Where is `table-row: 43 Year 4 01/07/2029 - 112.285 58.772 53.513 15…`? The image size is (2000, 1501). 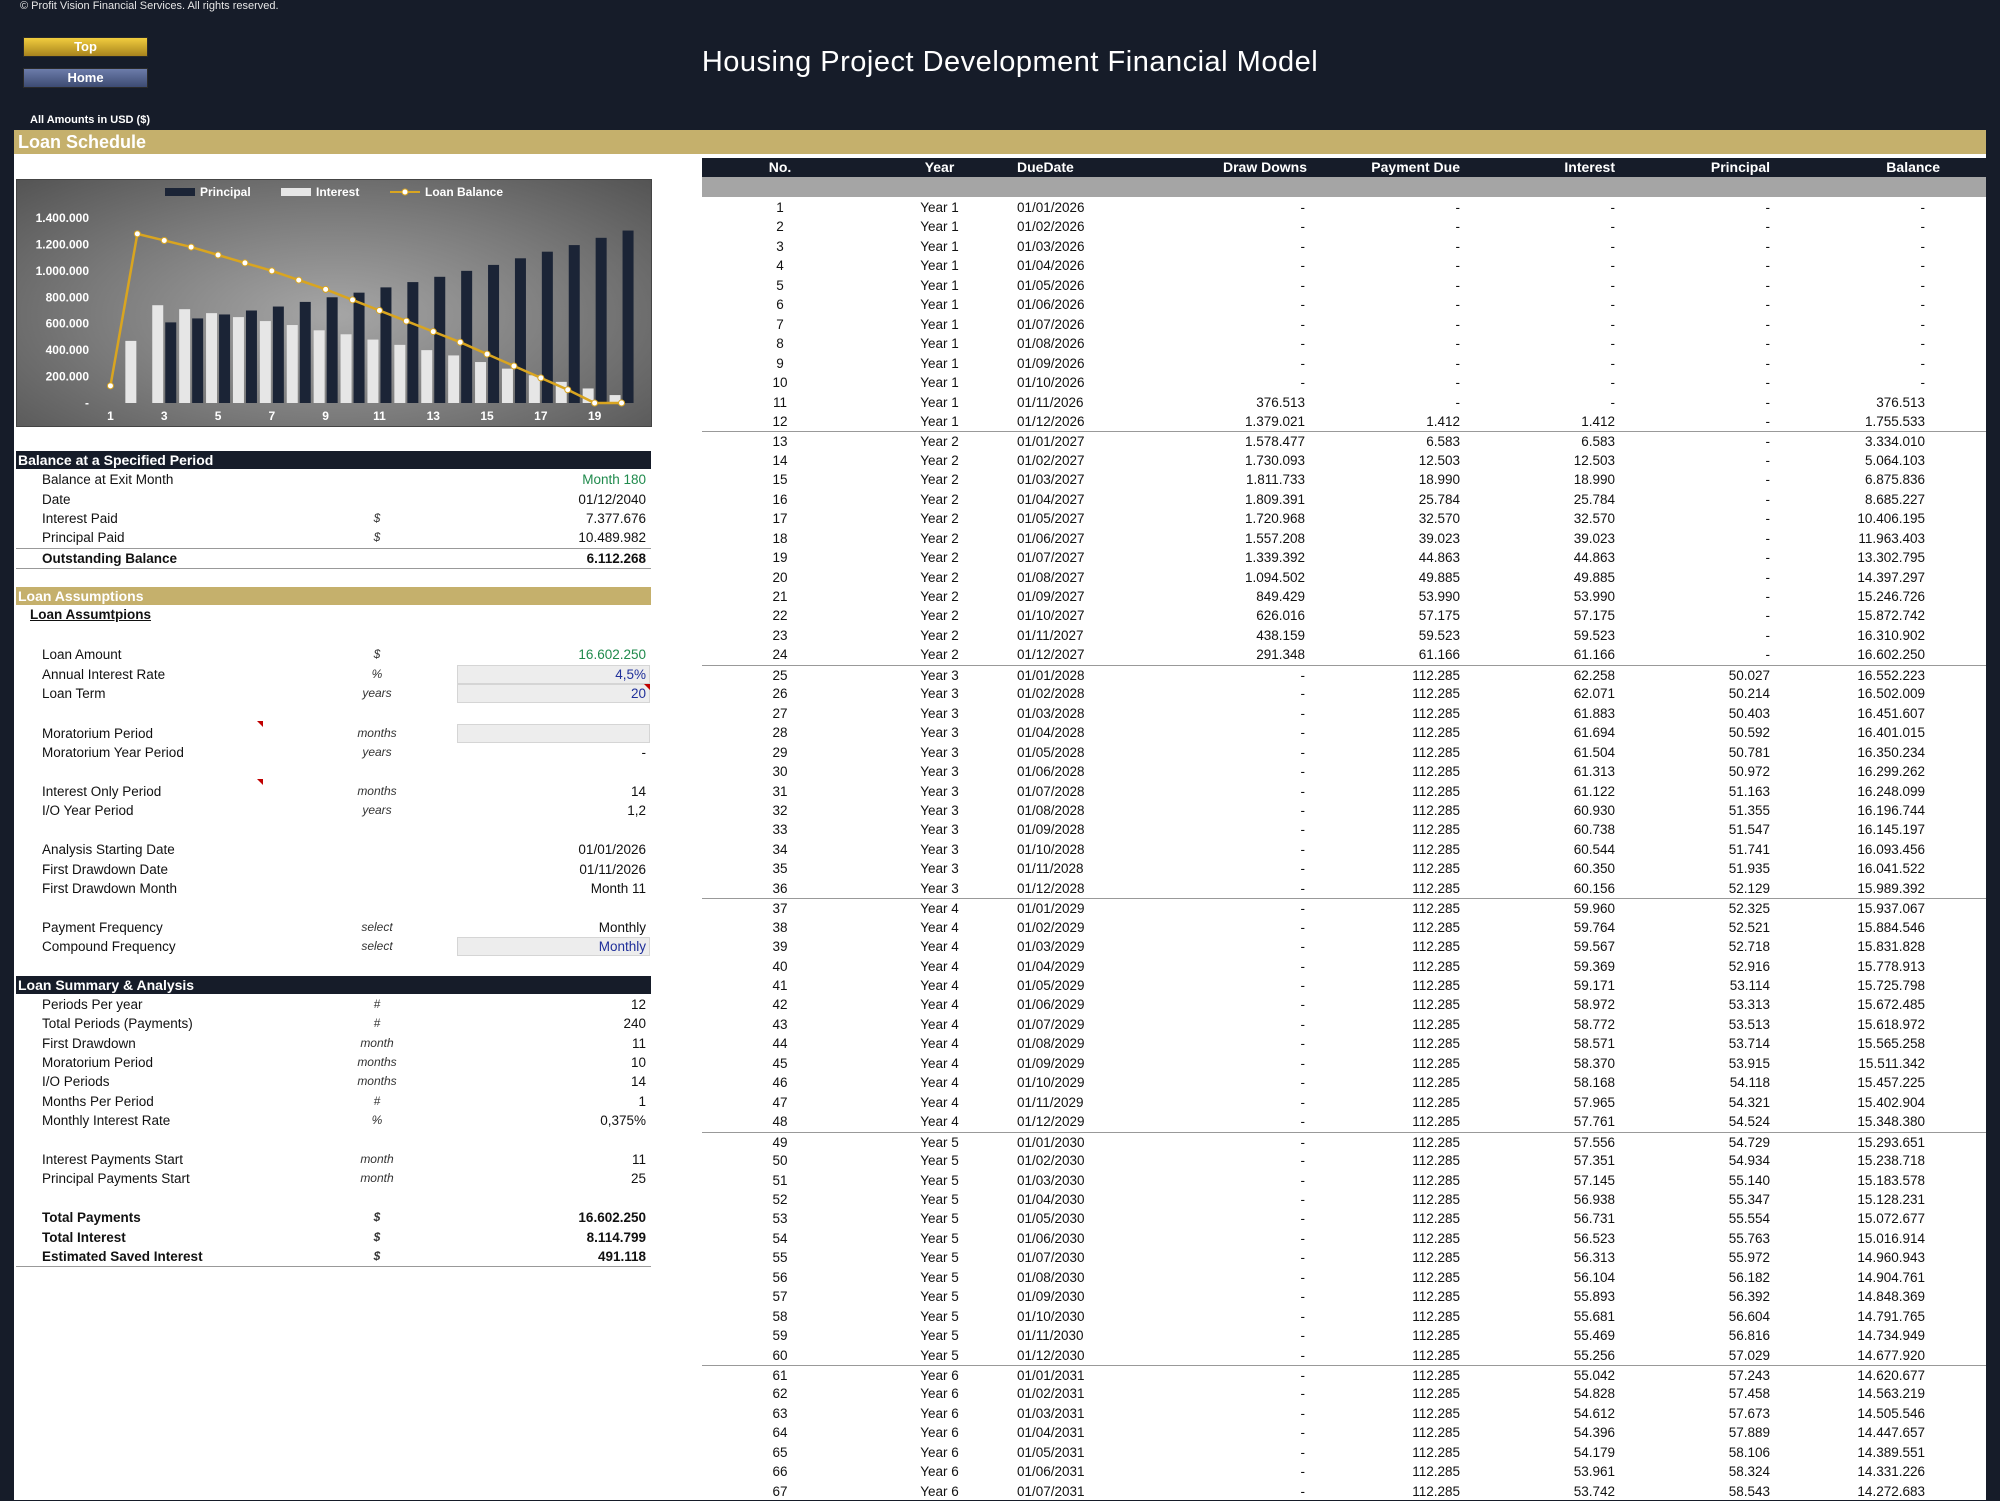
table-row: 43 Year 4 01/07/2029 - 112.285 58.772 53.513 15… is located at coordinates (1344, 1024).